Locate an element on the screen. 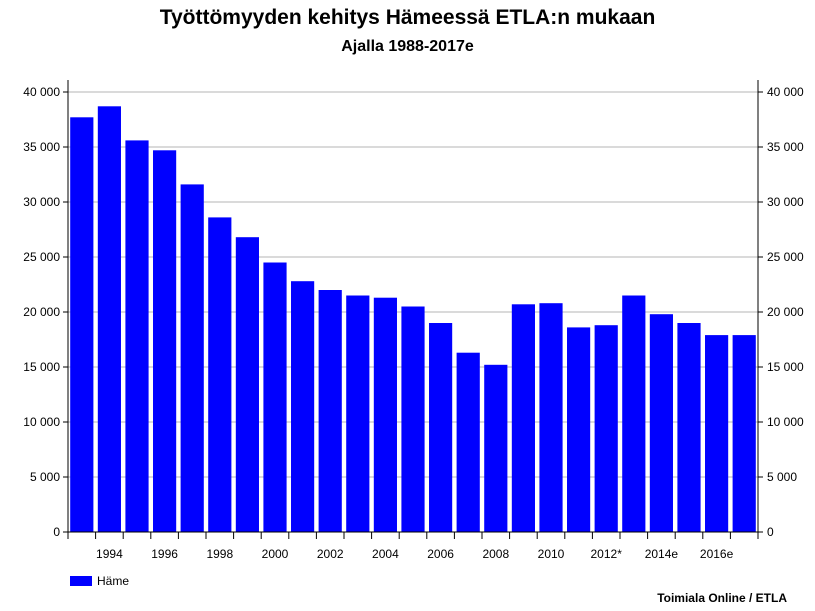 The width and height of the screenshot is (815, 611). x-tick-label: 2014e is located at coordinates (662, 554).